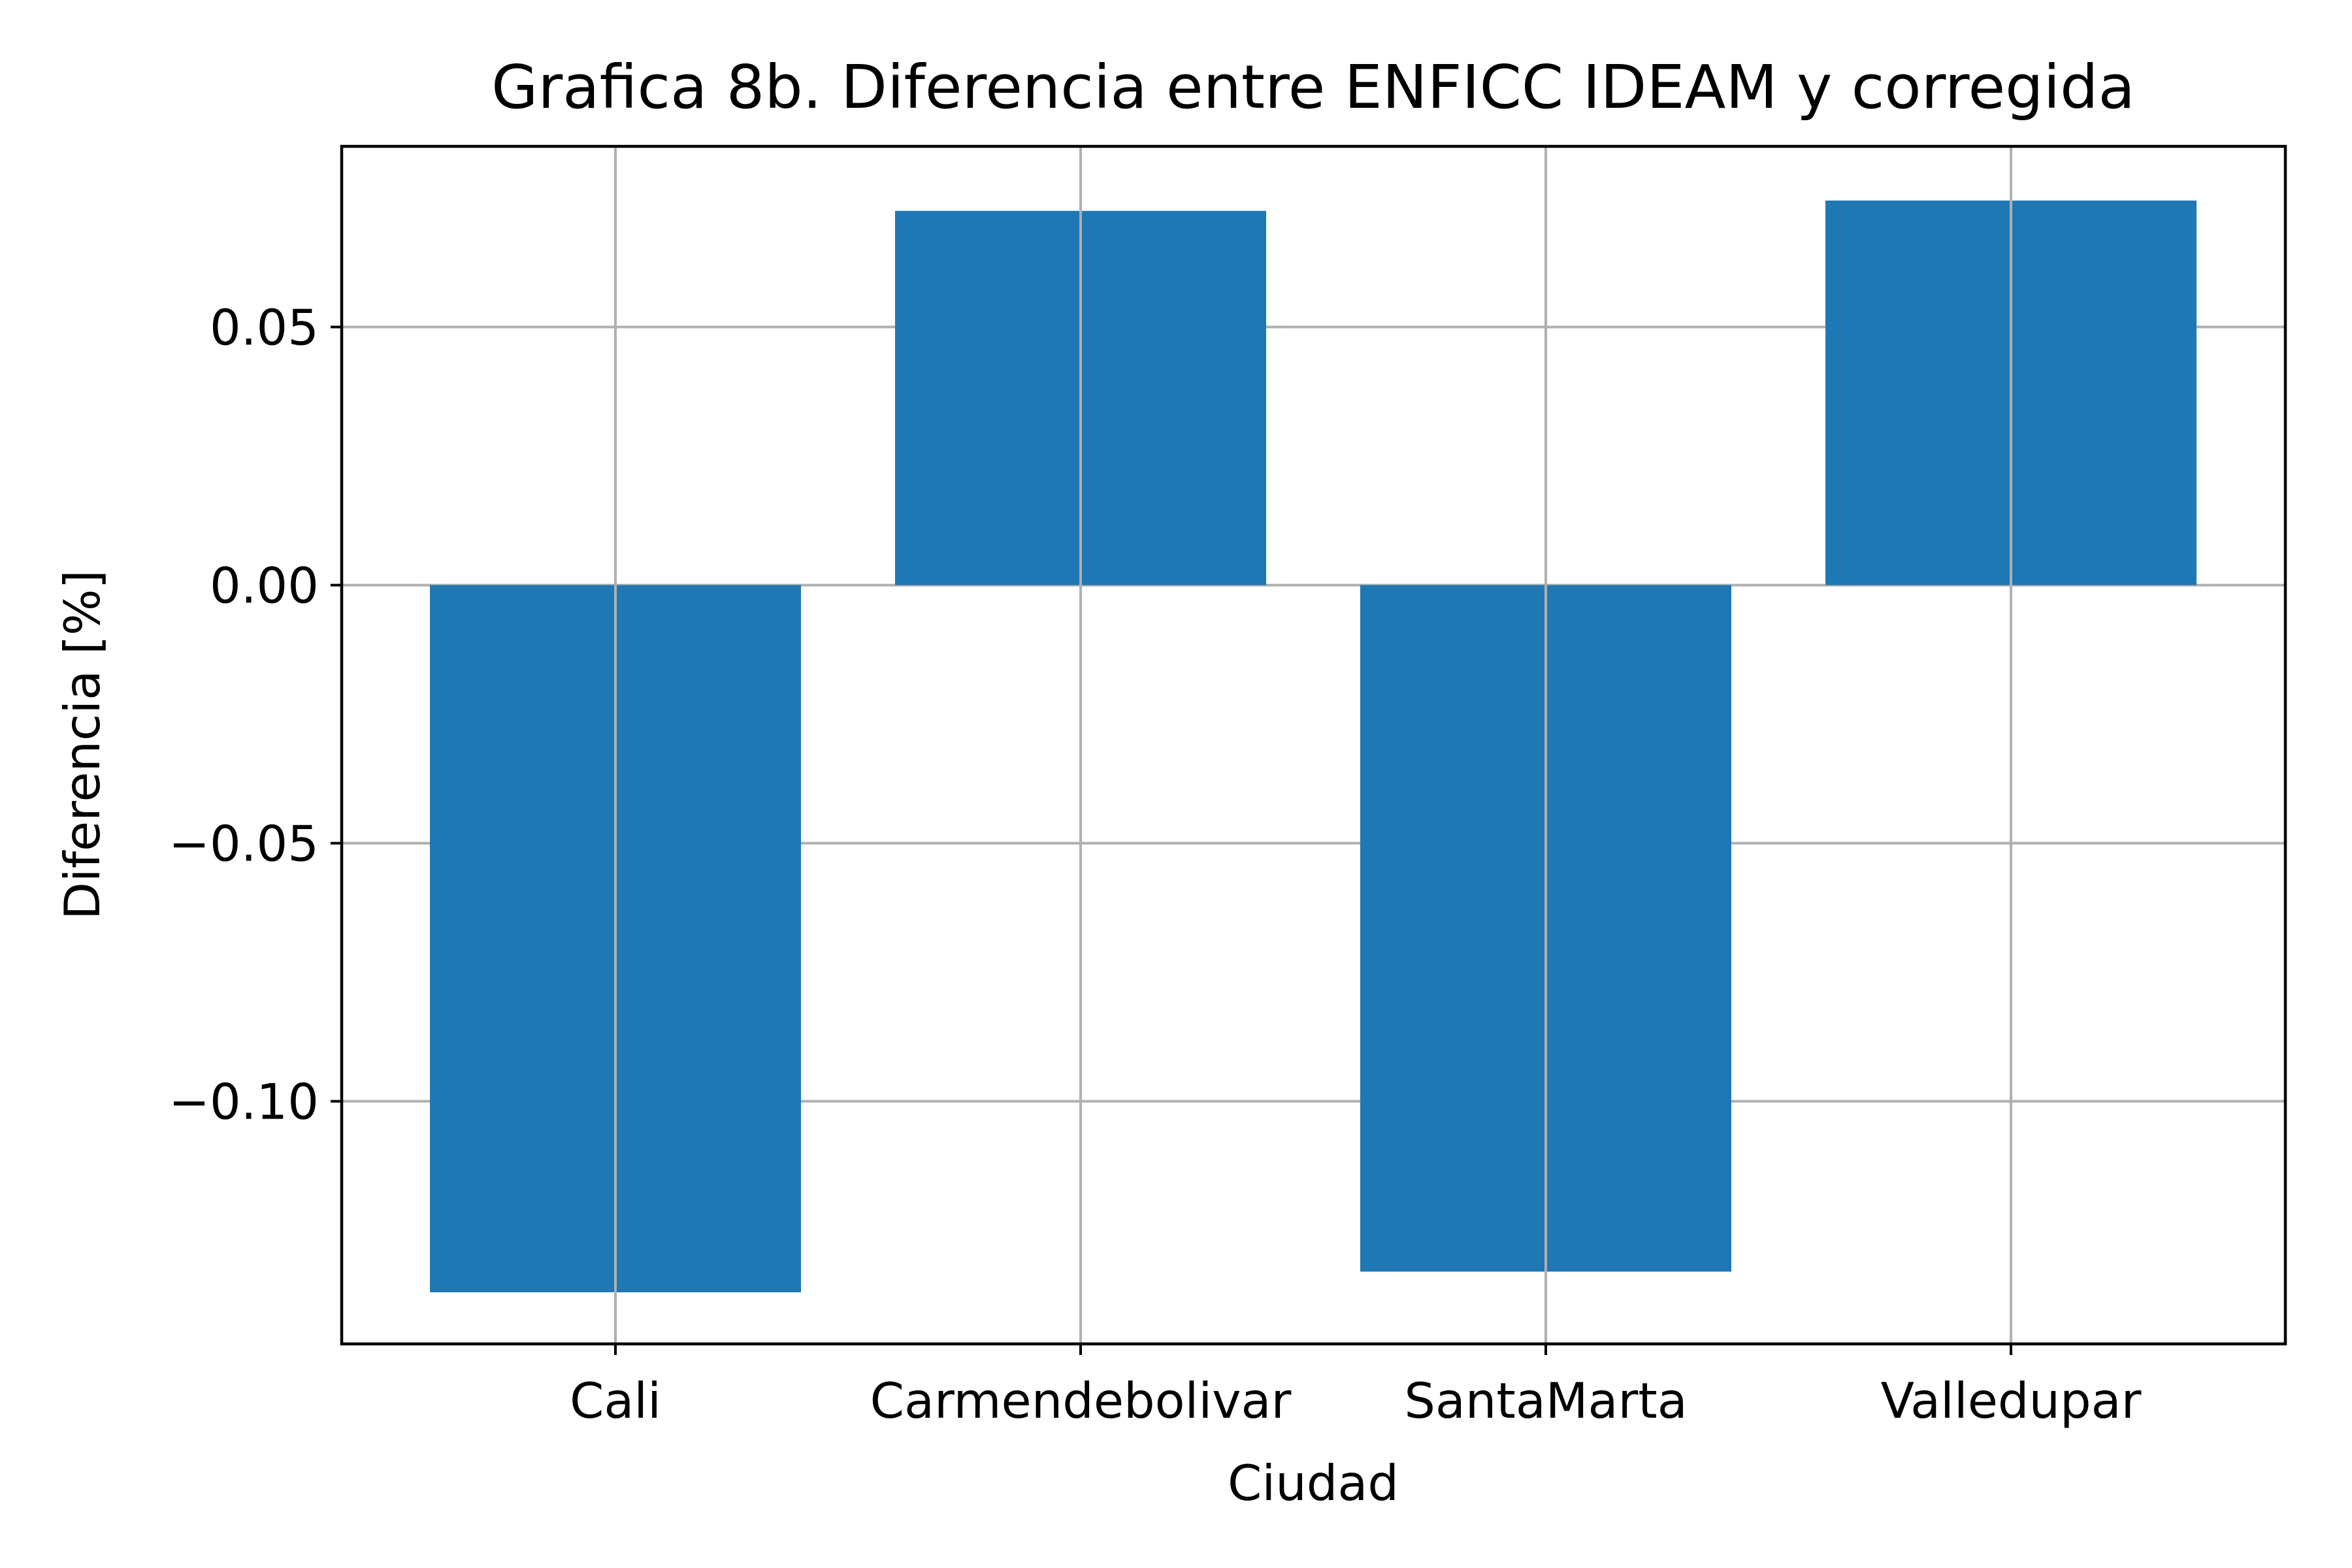 This screenshot has width=2352, height=1568. What do you see at coordinates (1081, 1400) in the screenshot?
I see `x-tick-label: Carmendebolivar` at bounding box center [1081, 1400].